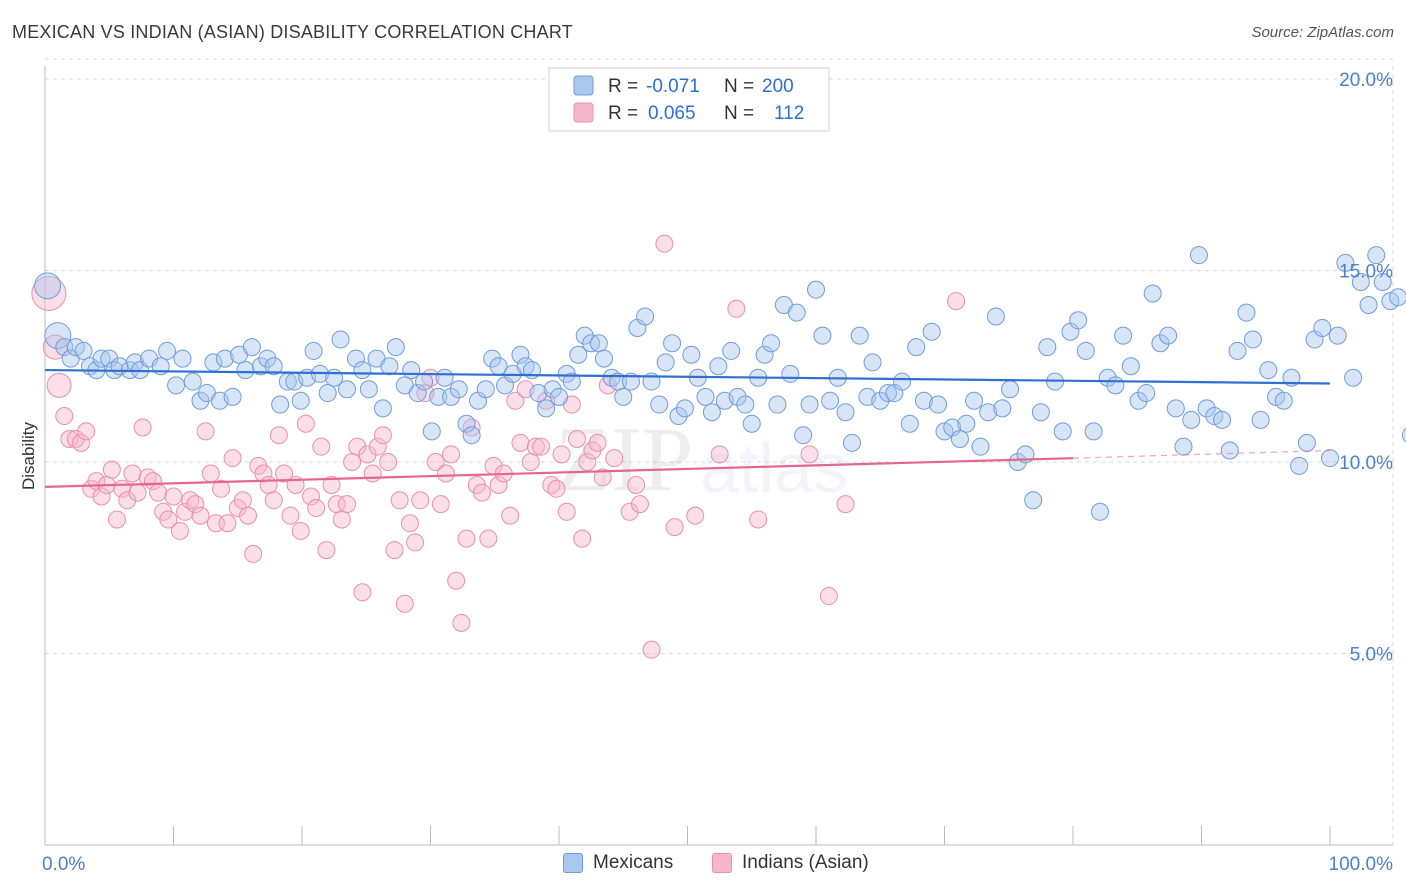 This screenshot has width=1406, height=892. What do you see at coordinates (1366, 272) in the screenshot?
I see `y-tick-label: 15.0%` at bounding box center [1366, 272].